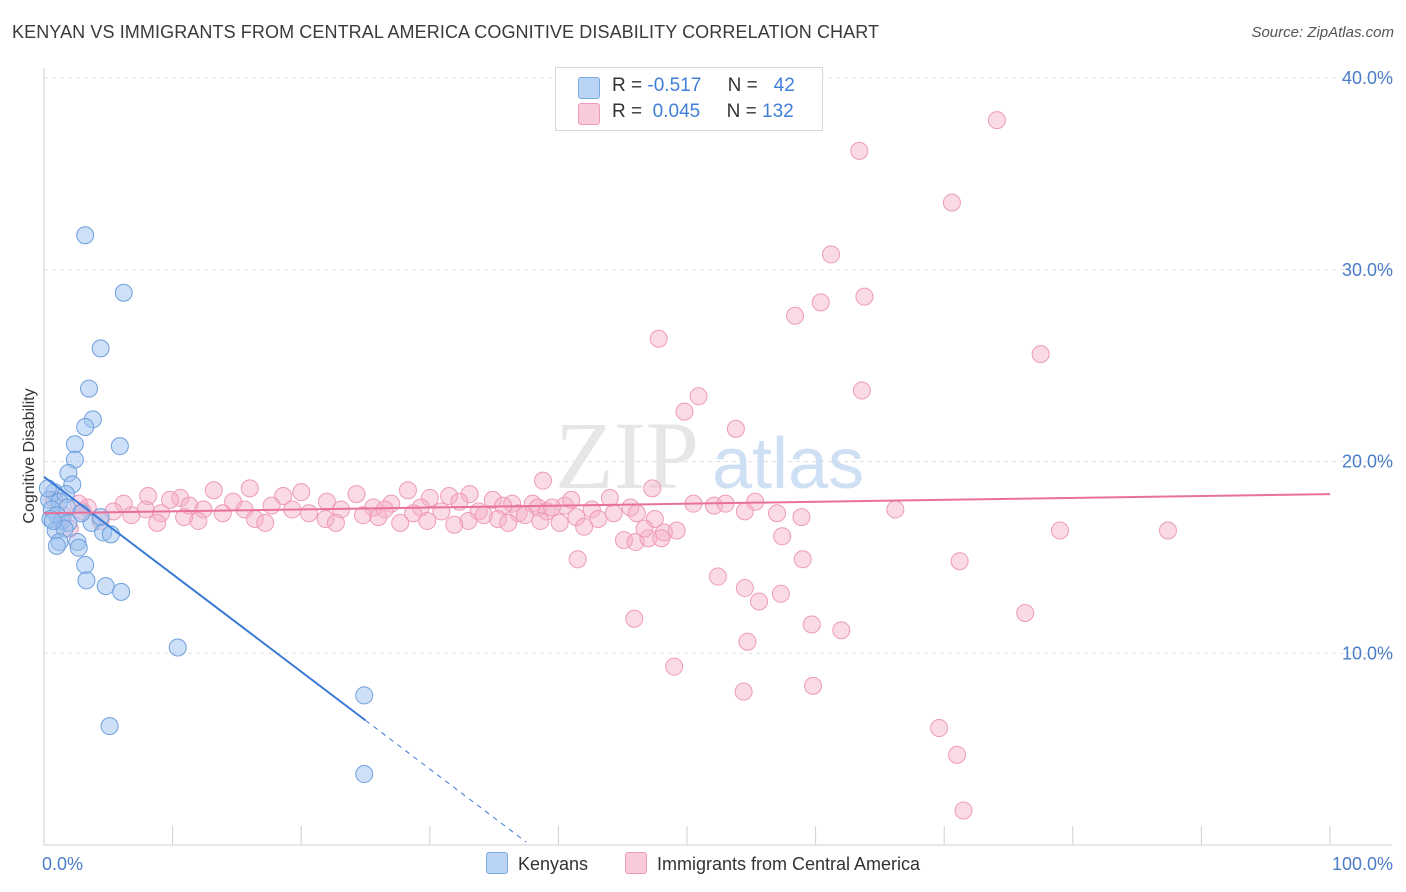 The image size is (1406, 892). Describe the element at coordinates (1367, 270) in the screenshot. I see `y-tick-label: 30.0%` at that location.